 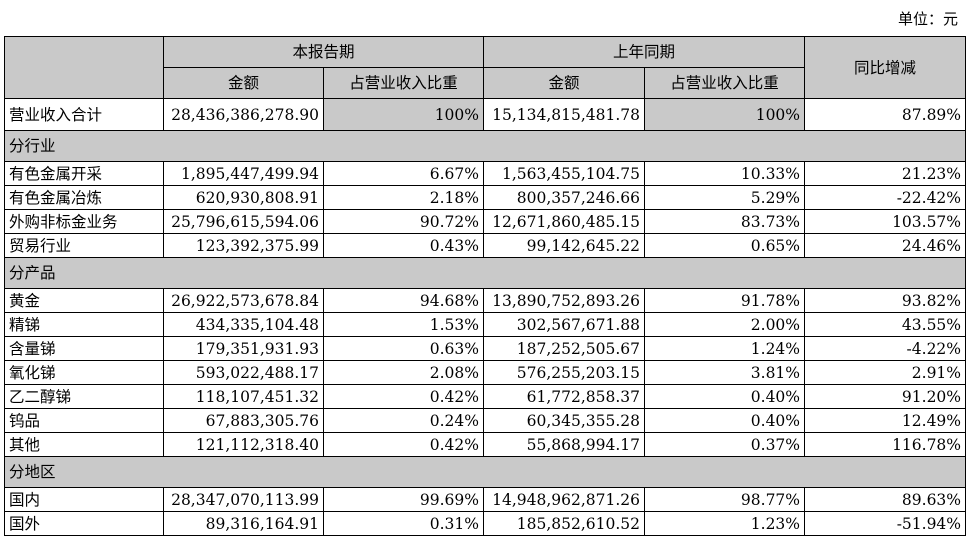 I want to click on cur-share: 6.67%, so click(x=403, y=173).